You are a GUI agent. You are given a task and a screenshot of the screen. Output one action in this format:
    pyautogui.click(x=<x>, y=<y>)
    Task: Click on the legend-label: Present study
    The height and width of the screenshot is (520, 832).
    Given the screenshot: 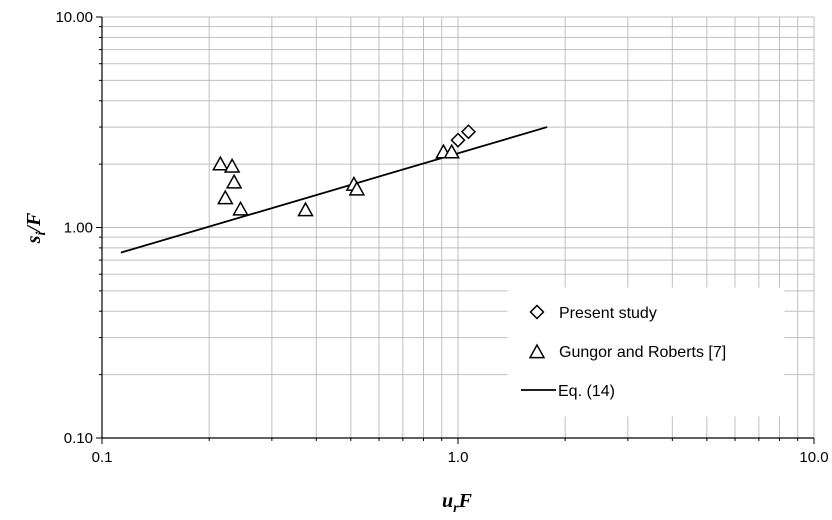 What is the action you would take?
    pyautogui.click(x=608, y=313)
    